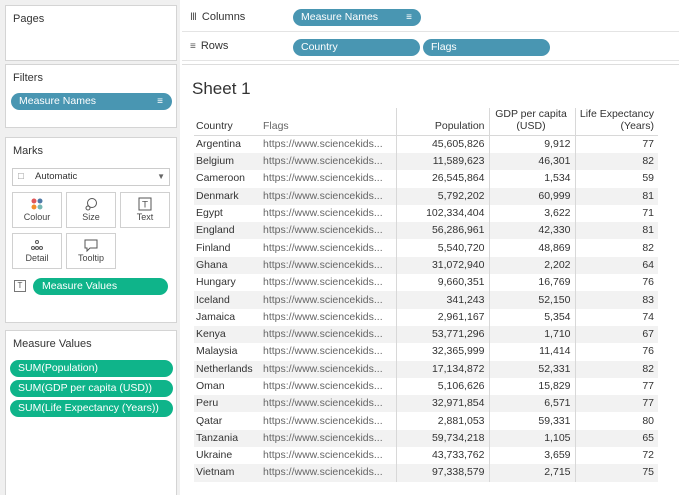 The height and width of the screenshot is (495, 679). What do you see at coordinates (532, 122) in the screenshot?
I see `header-gdp: GDP per capita (USD)` at bounding box center [532, 122].